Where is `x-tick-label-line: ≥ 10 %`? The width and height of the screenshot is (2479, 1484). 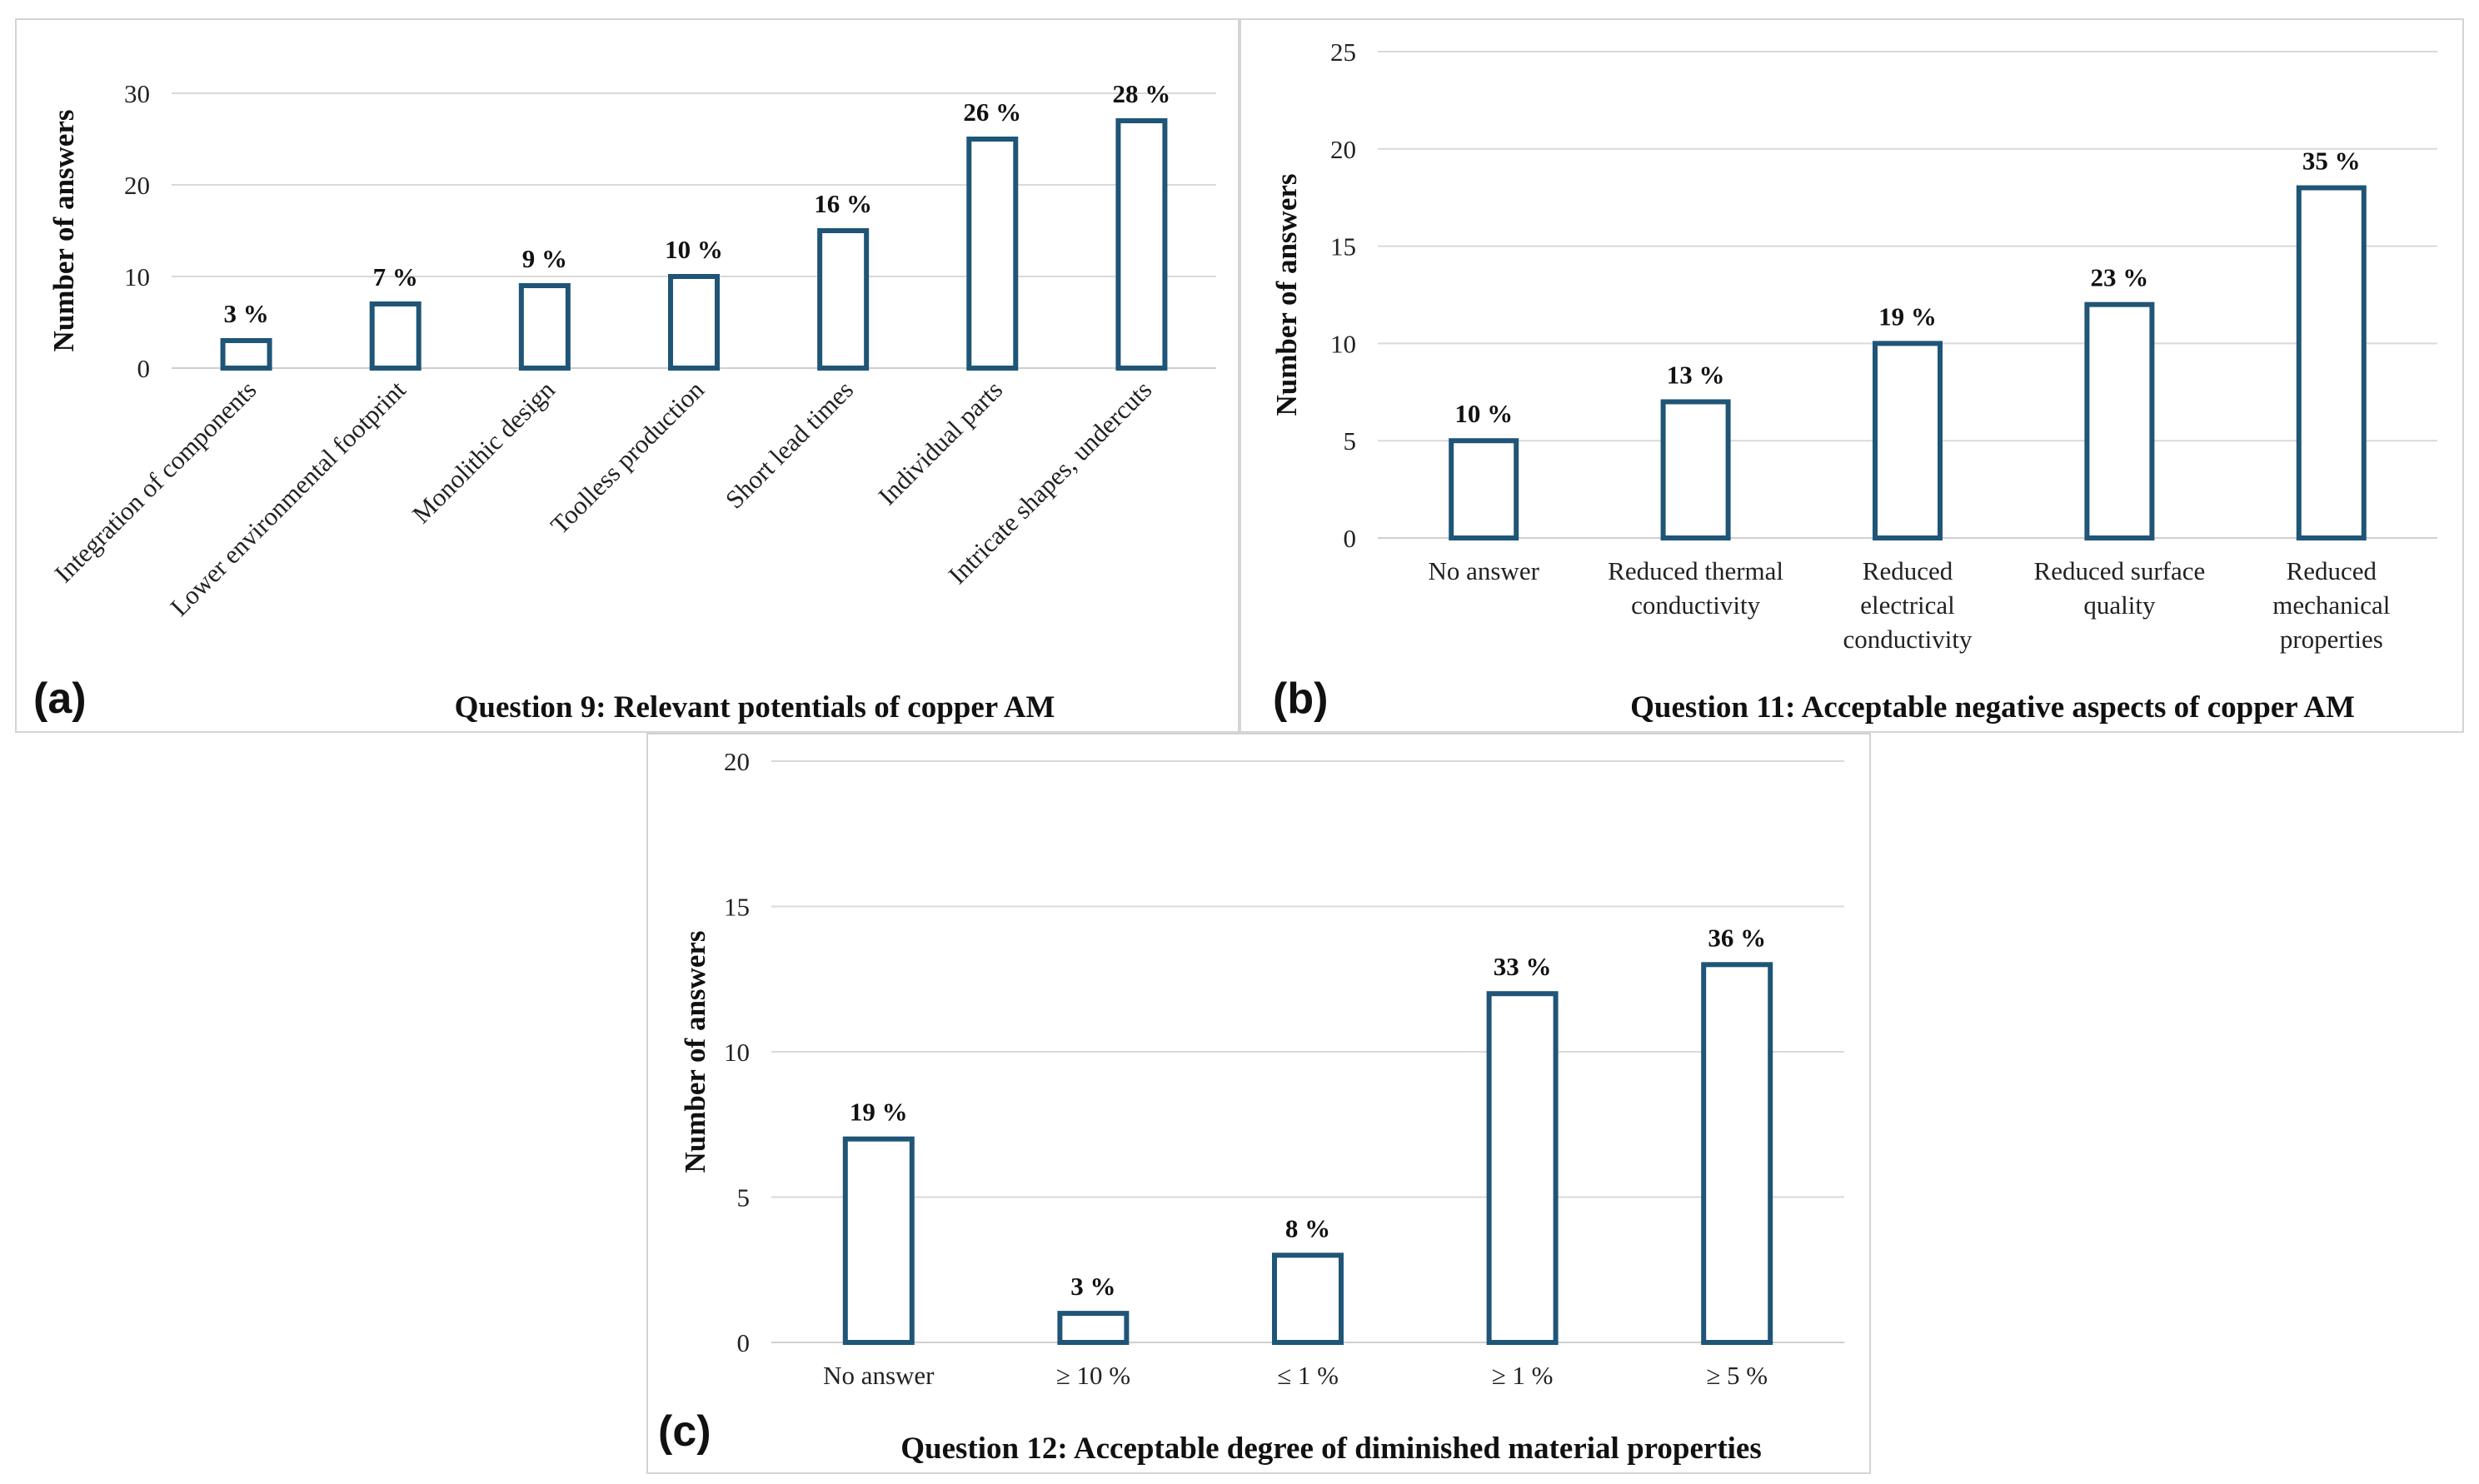
x-tick-label-line: ≥ 10 % is located at coordinates (1093, 1375).